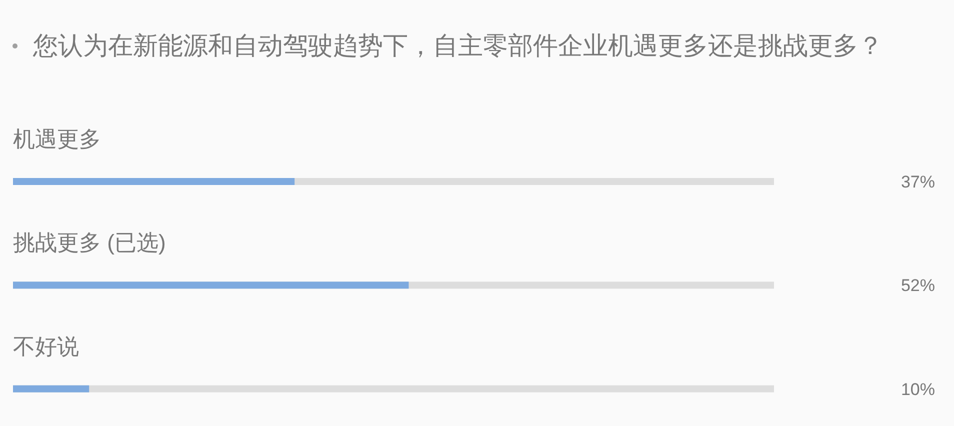 This screenshot has height=426, width=954. Describe the element at coordinates (57, 139) in the screenshot. I see `category-label: 机遇更多` at that location.